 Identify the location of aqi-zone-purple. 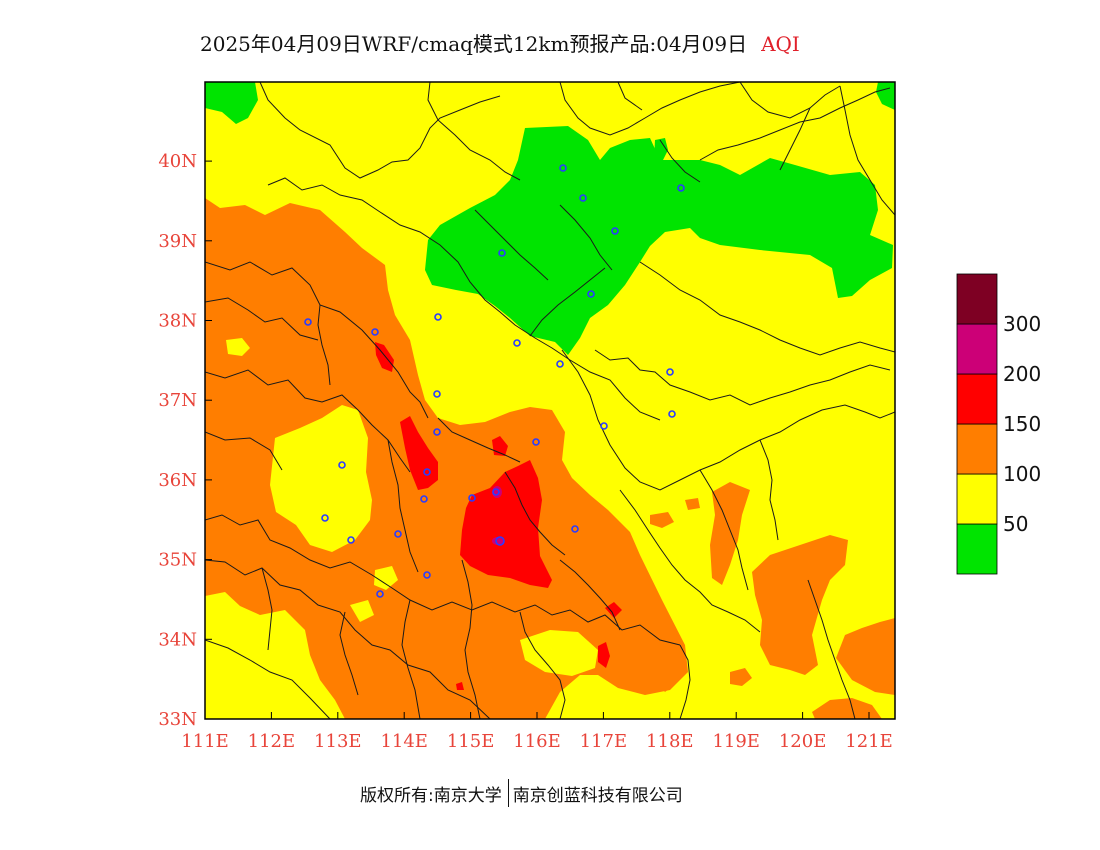
(498, 541).